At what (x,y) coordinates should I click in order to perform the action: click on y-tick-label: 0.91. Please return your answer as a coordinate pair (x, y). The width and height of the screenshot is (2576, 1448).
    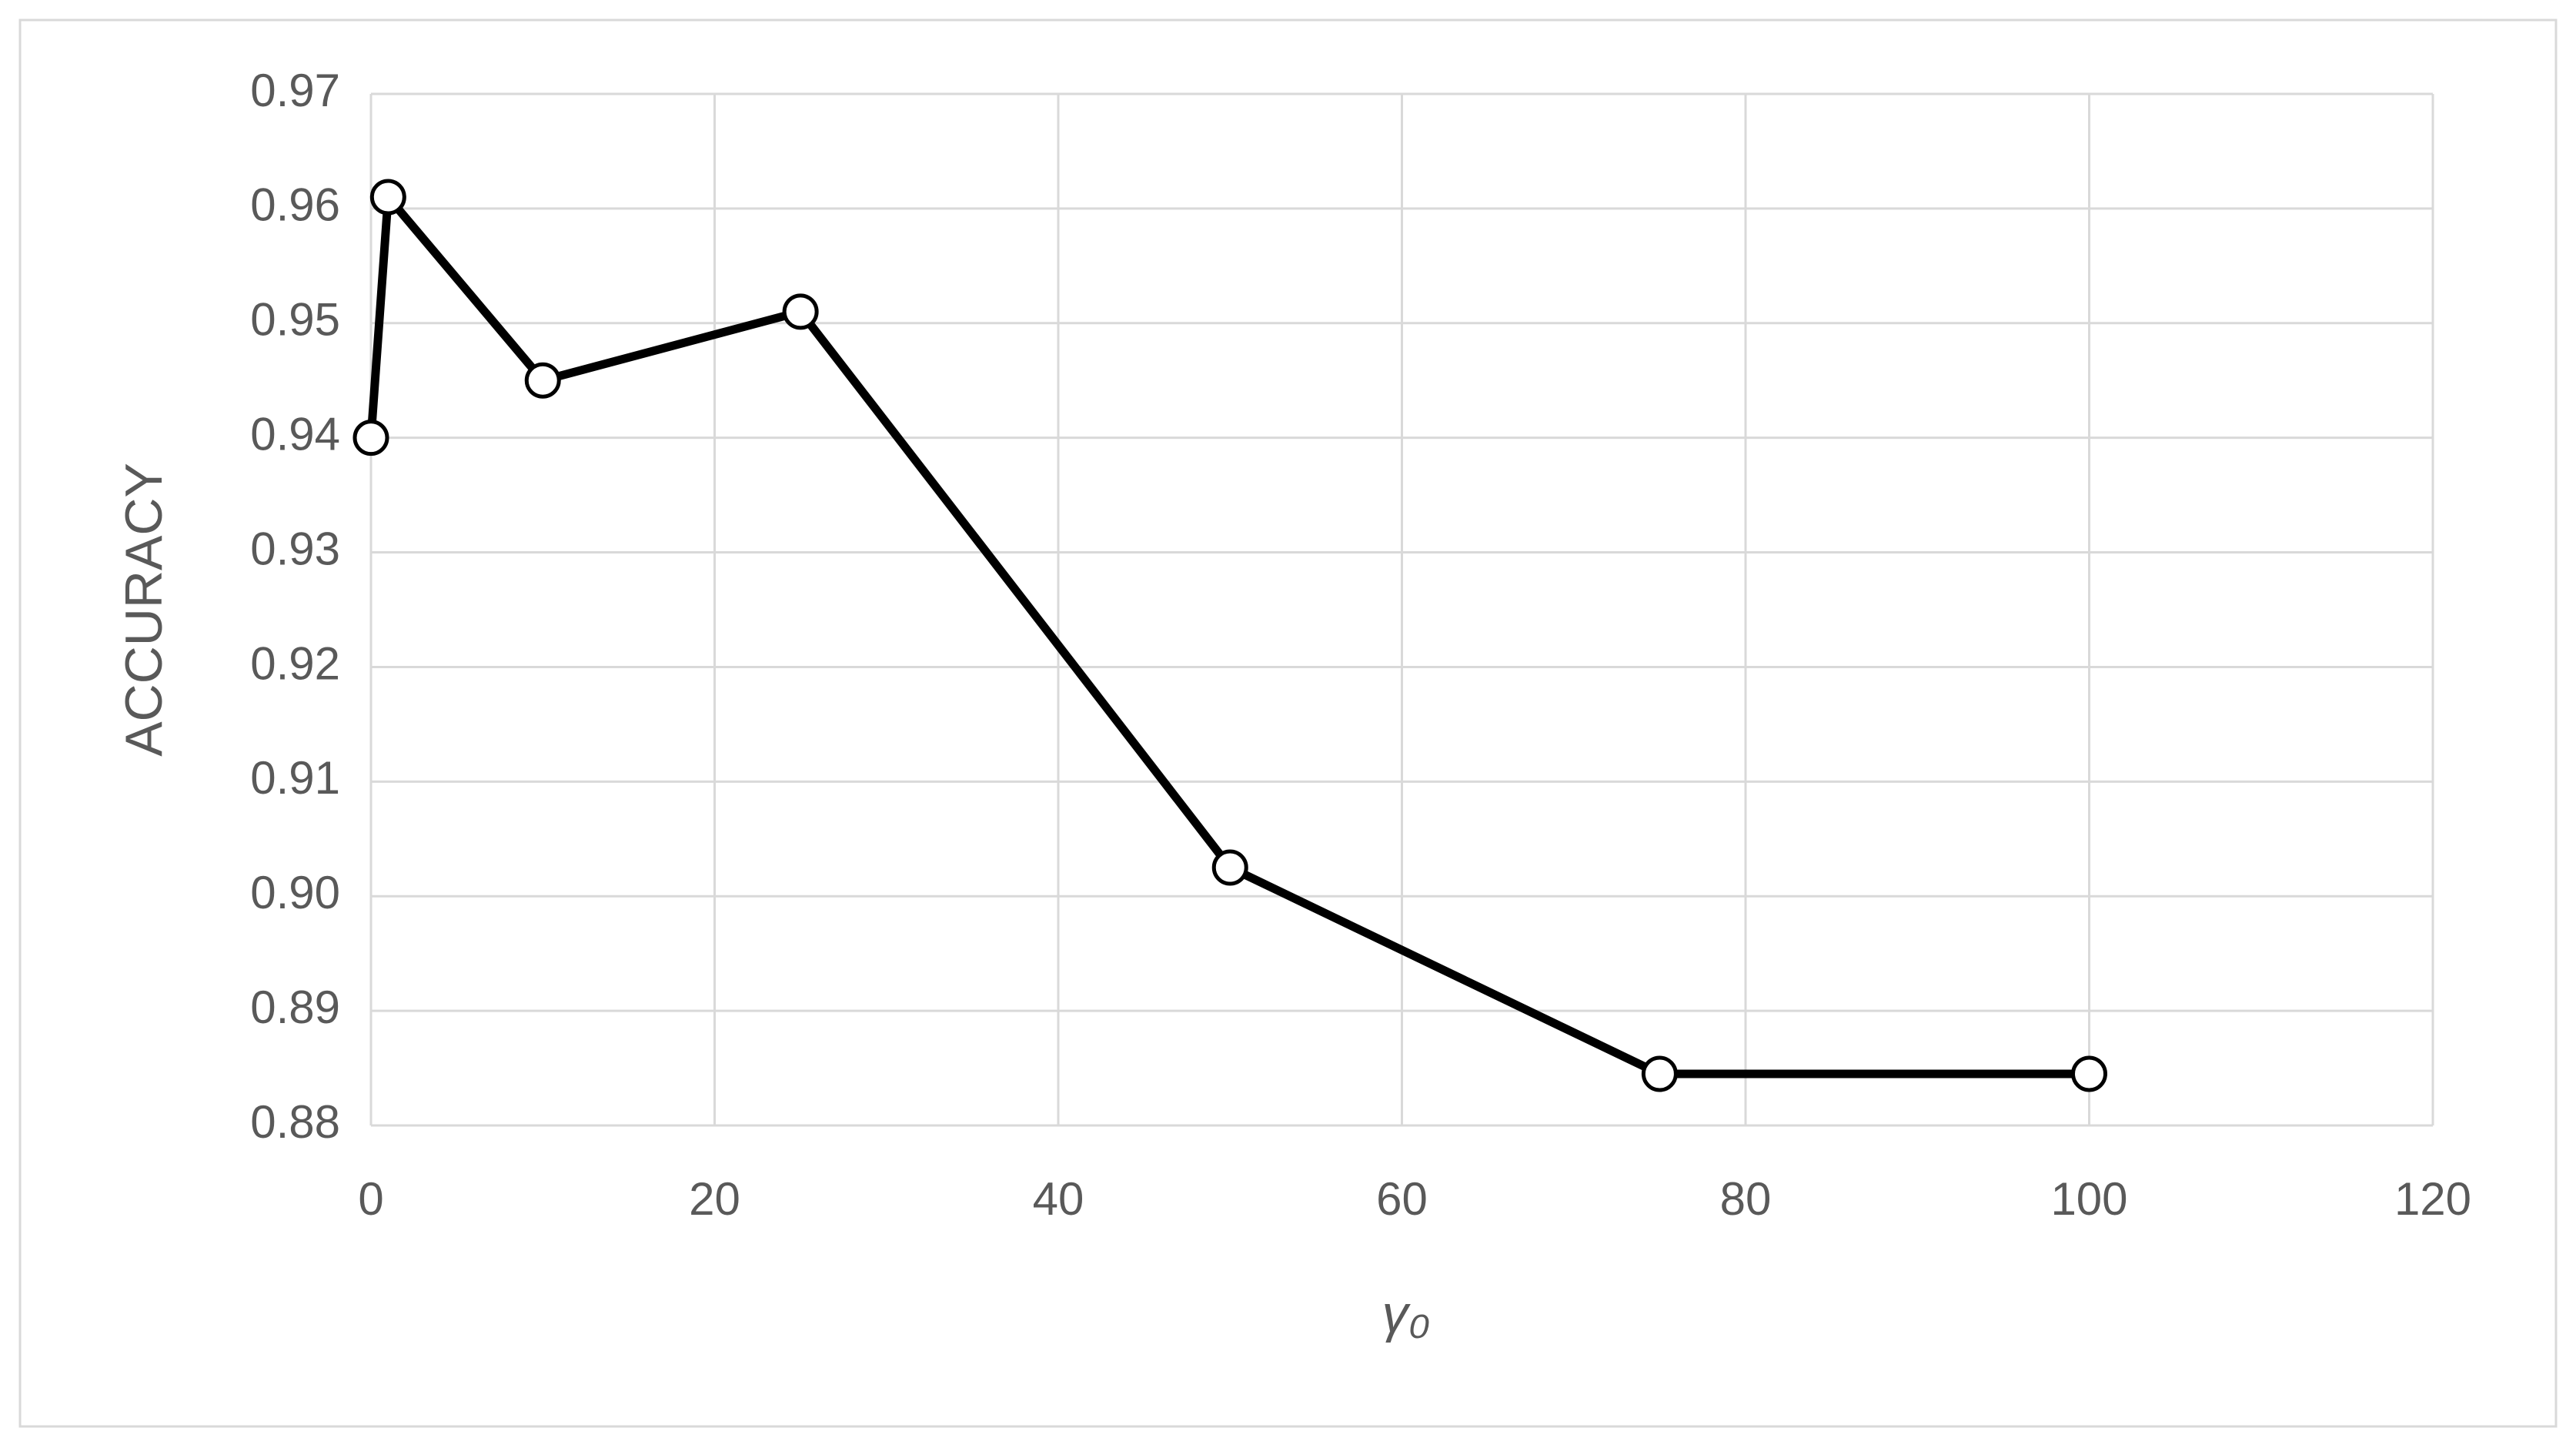
    Looking at the image, I should click on (295, 778).